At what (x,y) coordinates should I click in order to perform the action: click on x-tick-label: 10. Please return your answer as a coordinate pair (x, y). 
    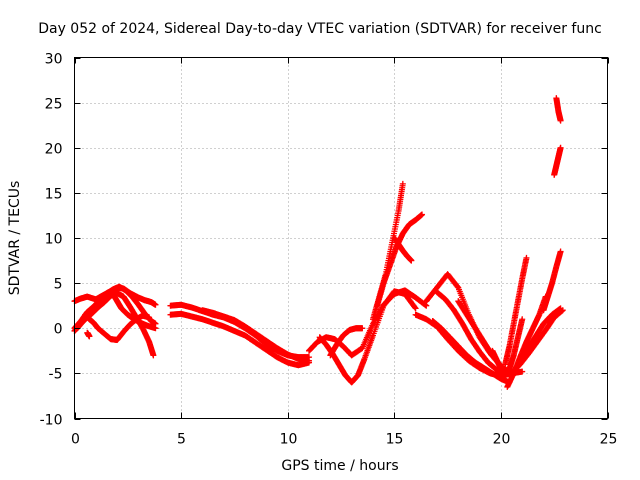
    Looking at the image, I should click on (289, 440).